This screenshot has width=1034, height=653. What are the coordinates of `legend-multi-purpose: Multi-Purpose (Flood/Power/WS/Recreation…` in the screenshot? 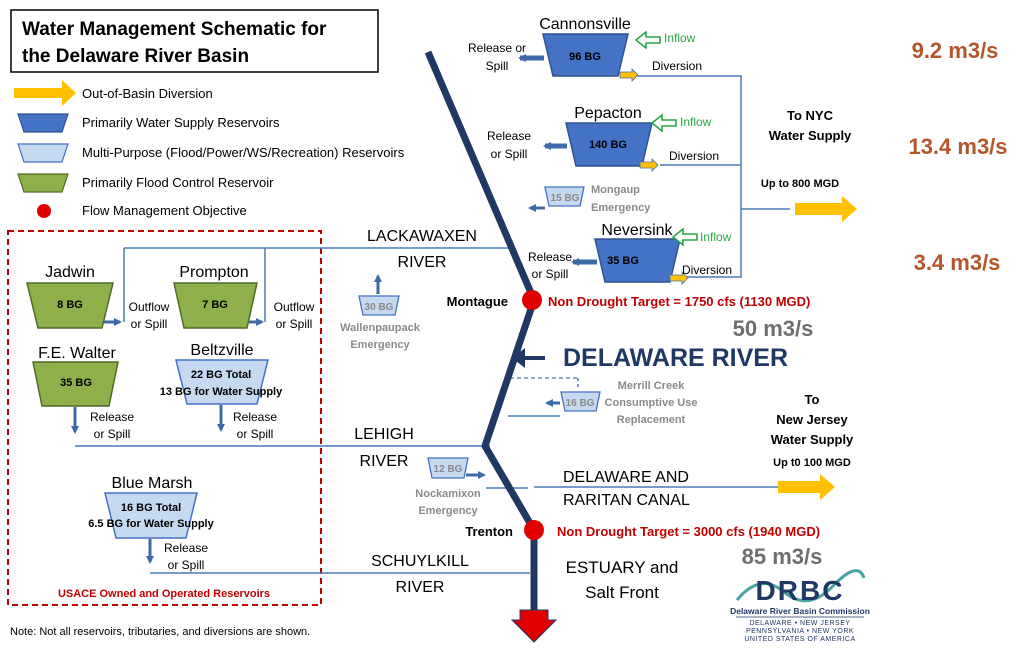 It's located at (243, 152).